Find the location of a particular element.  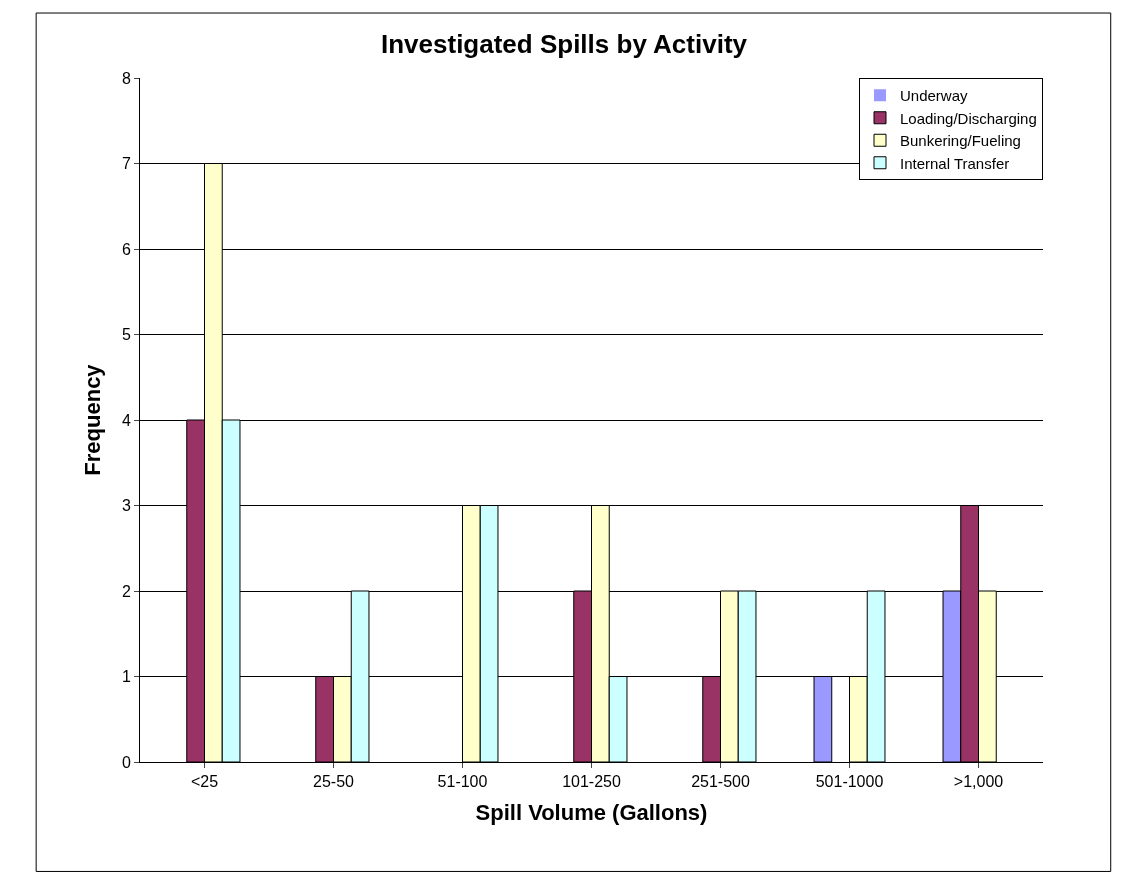

legend-label: Internal Transfer is located at coordinates (955, 163).